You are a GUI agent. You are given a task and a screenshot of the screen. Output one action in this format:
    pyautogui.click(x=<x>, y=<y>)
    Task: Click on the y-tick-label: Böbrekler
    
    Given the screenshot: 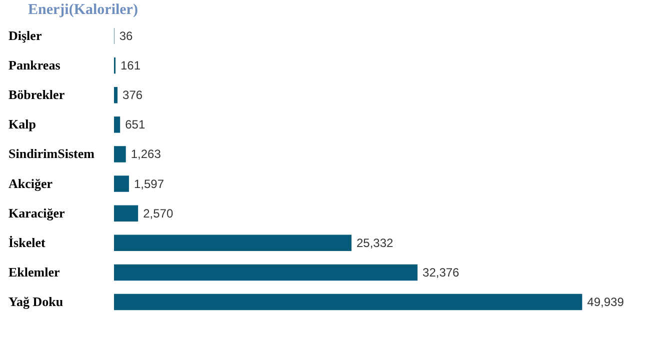 What is the action you would take?
    pyautogui.click(x=36, y=94)
    